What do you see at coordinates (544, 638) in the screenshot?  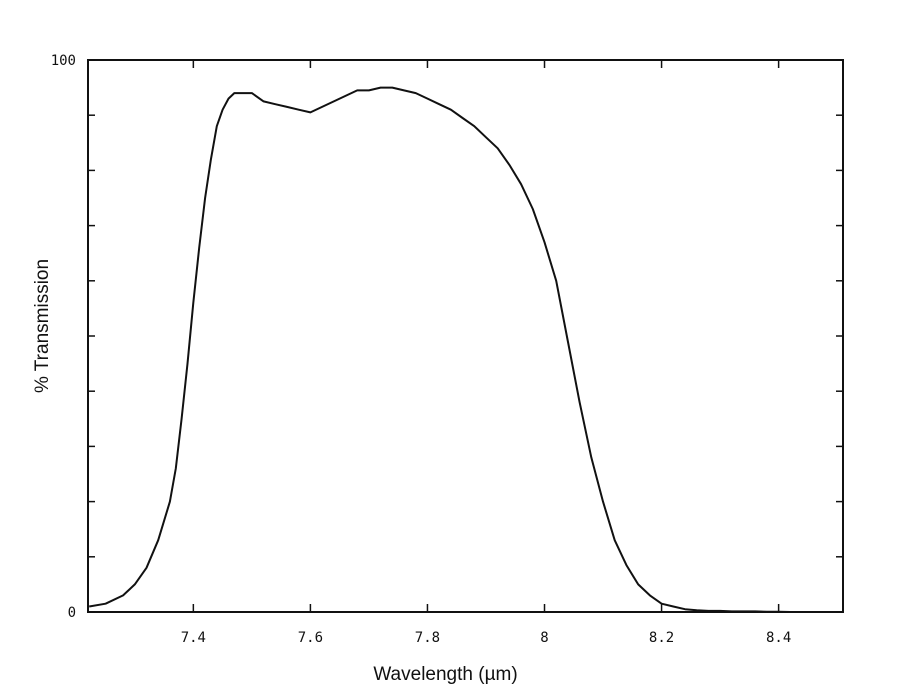 I see `x-tick-label: 8` at bounding box center [544, 638].